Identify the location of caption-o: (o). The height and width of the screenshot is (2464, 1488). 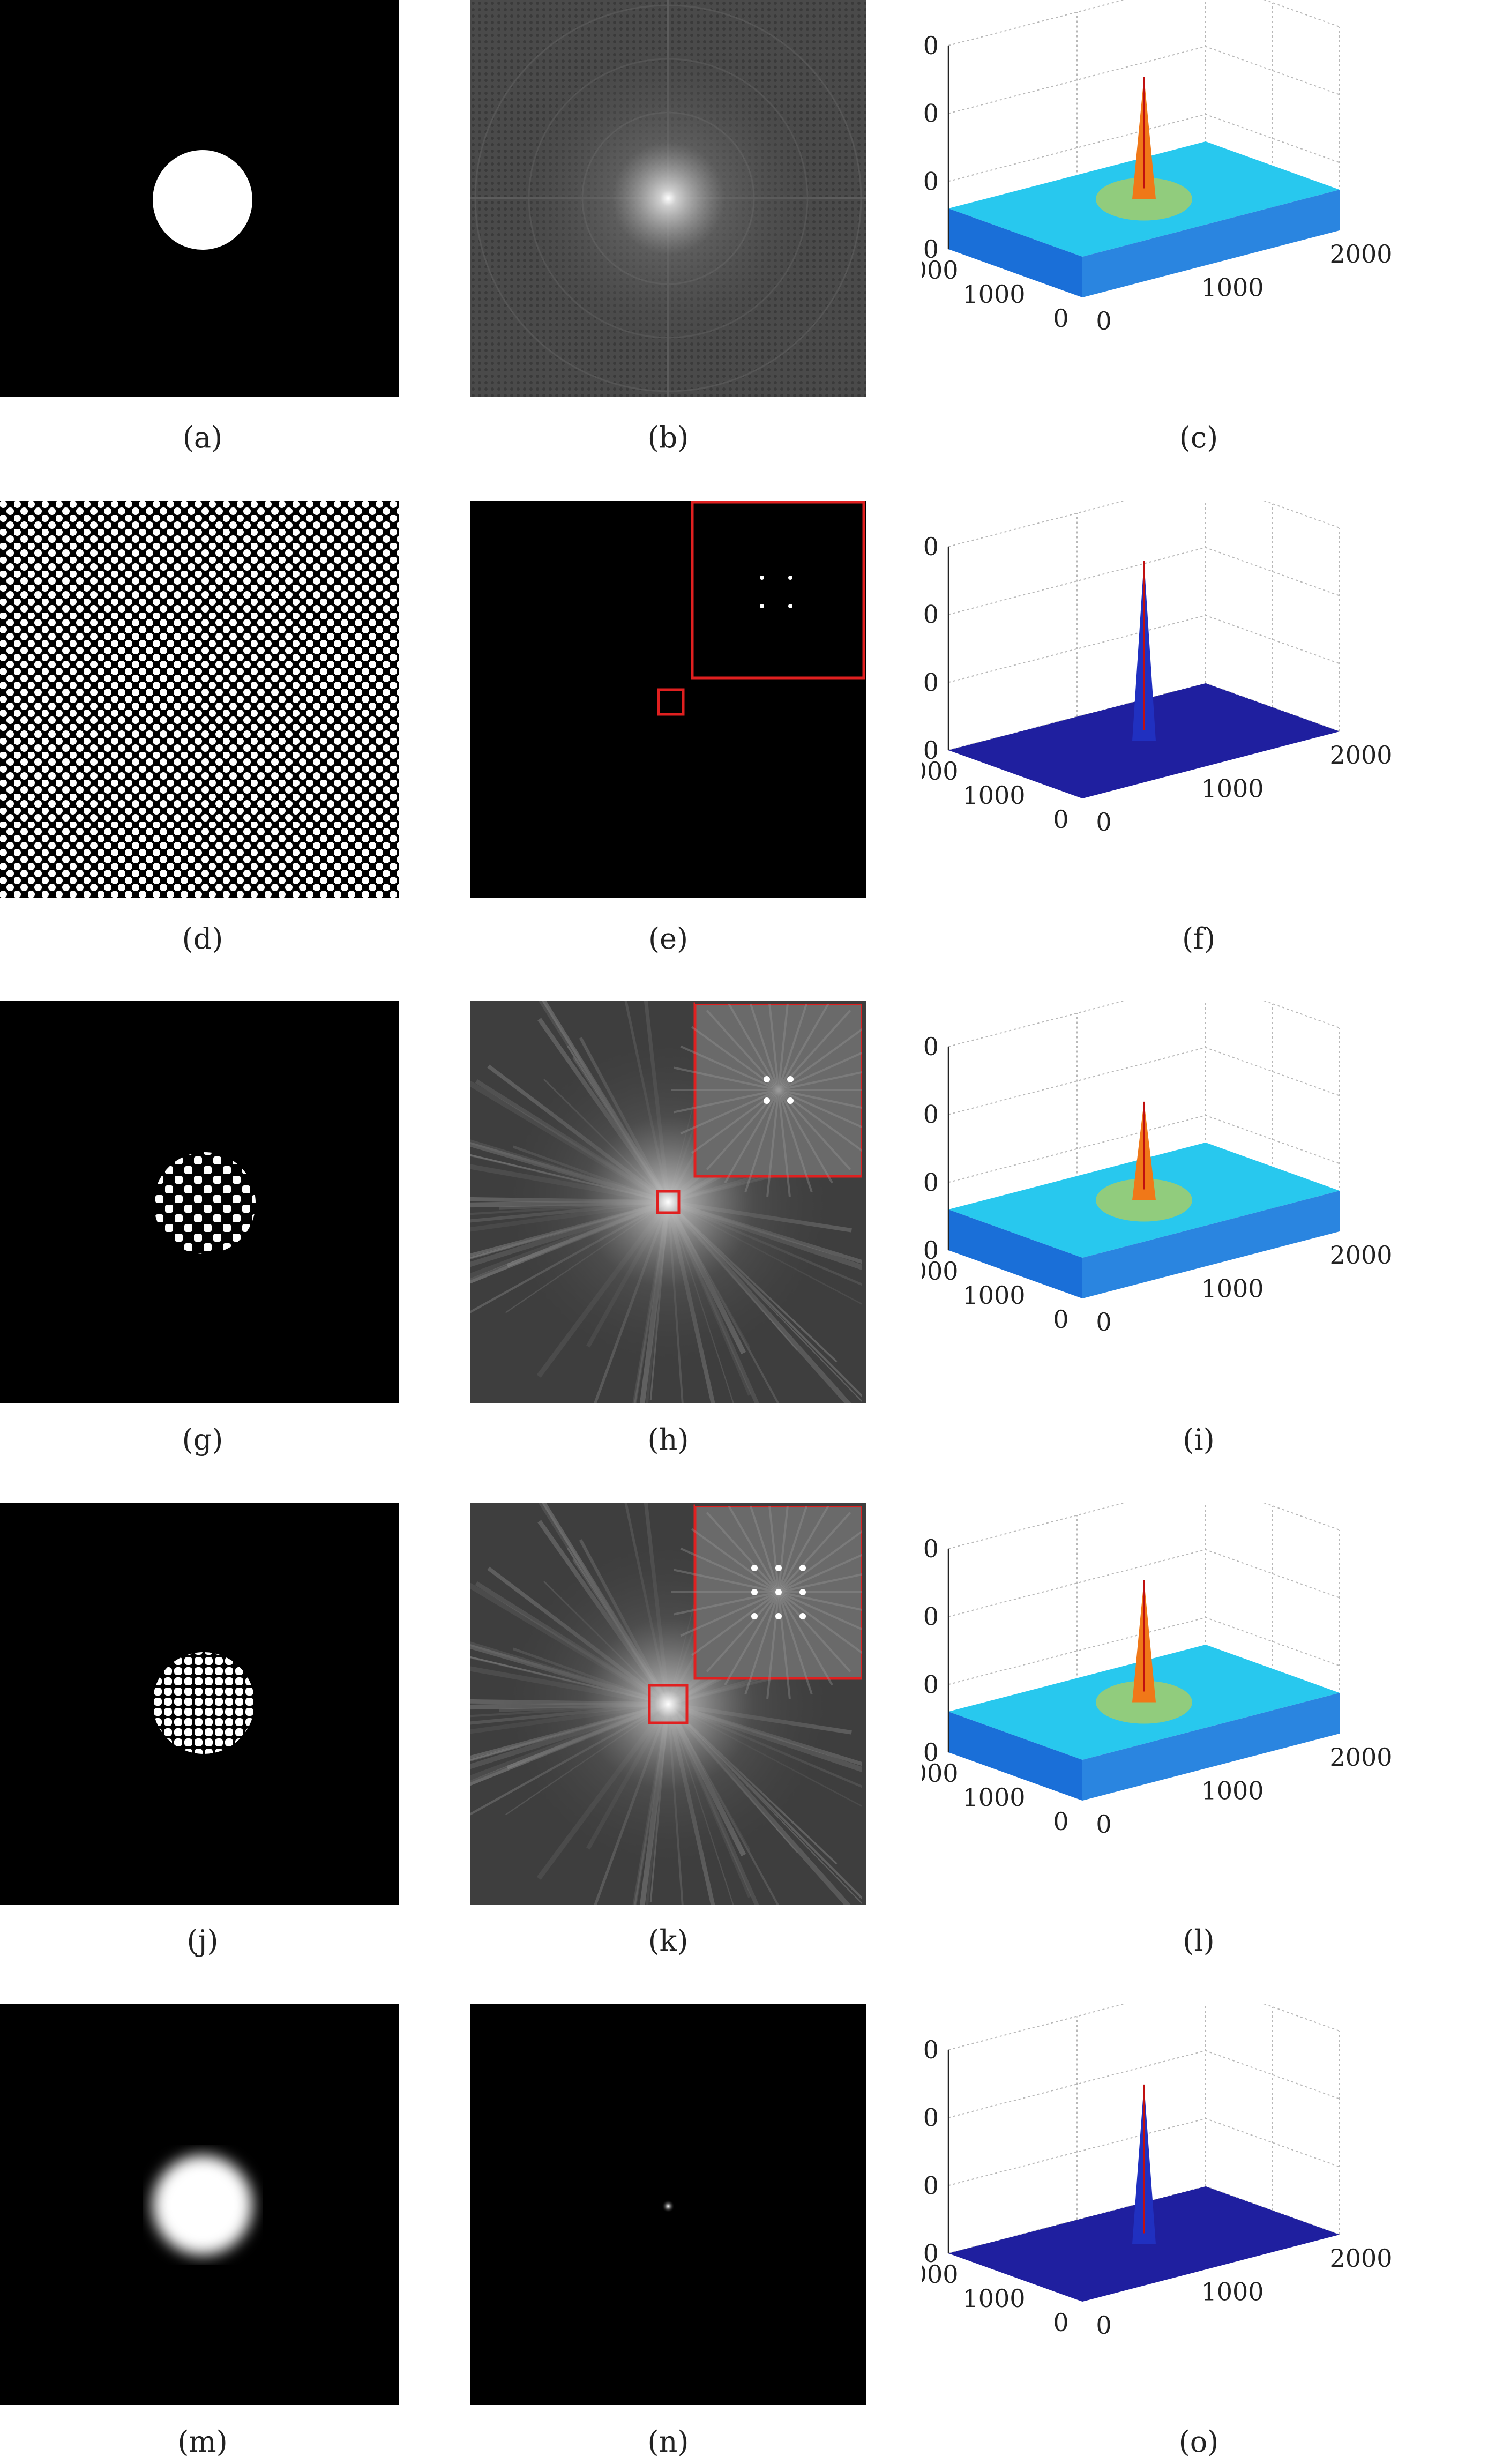
(1198, 2442).